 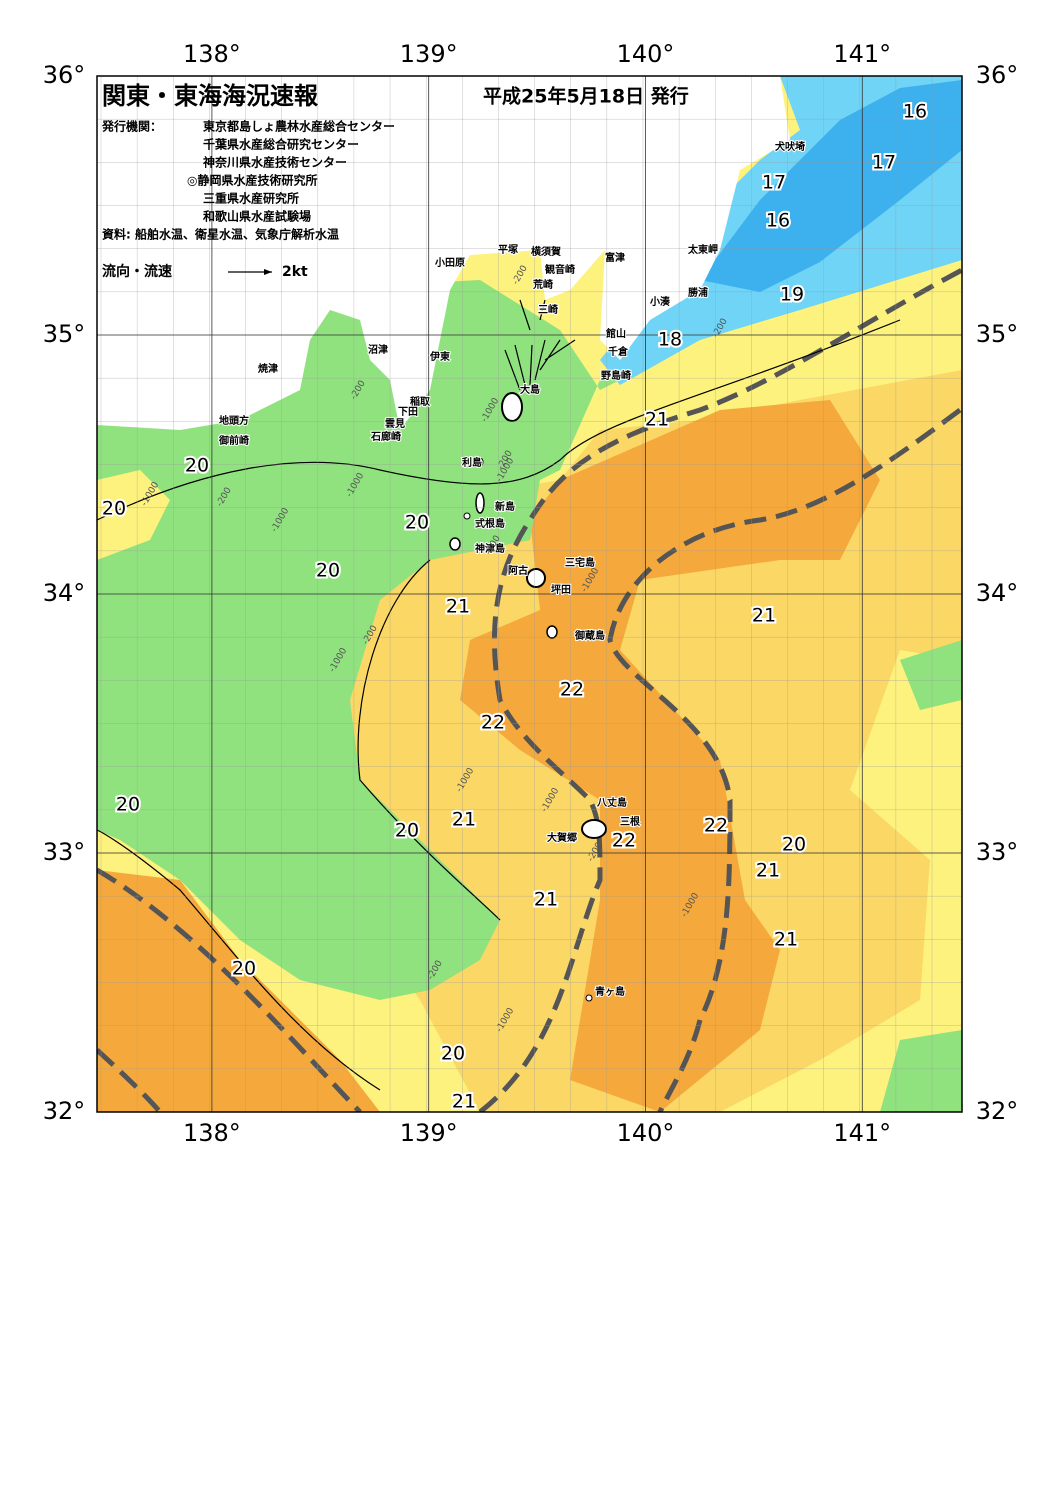 I want to click on place-name: 雲見, so click(x=395, y=424).